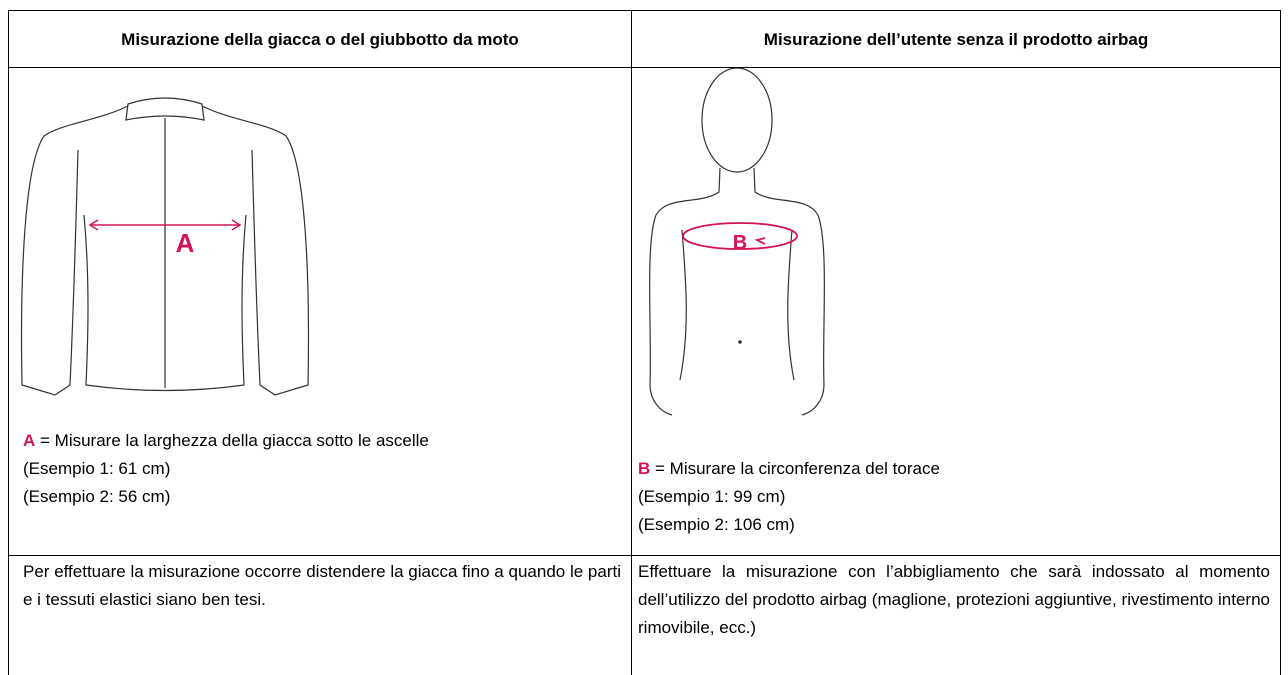 The height and width of the screenshot is (675, 1288). What do you see at coordinates (716, 524) in the screenshot?
I see `example: (Esempio 2: 106 cm)` at bounding box center [716, 524].